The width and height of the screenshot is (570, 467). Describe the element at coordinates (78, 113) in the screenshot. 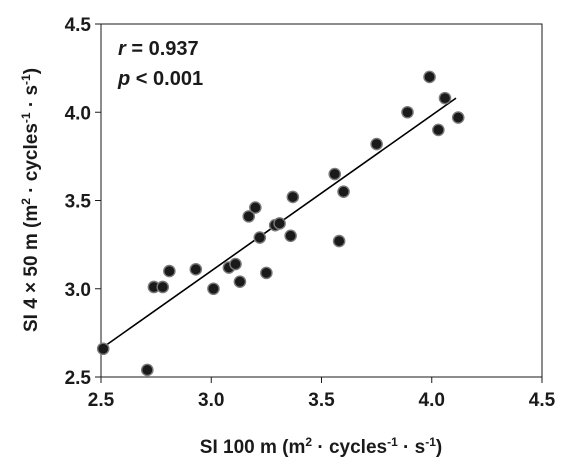

I see `y-tick-label: 4.0` at that location.